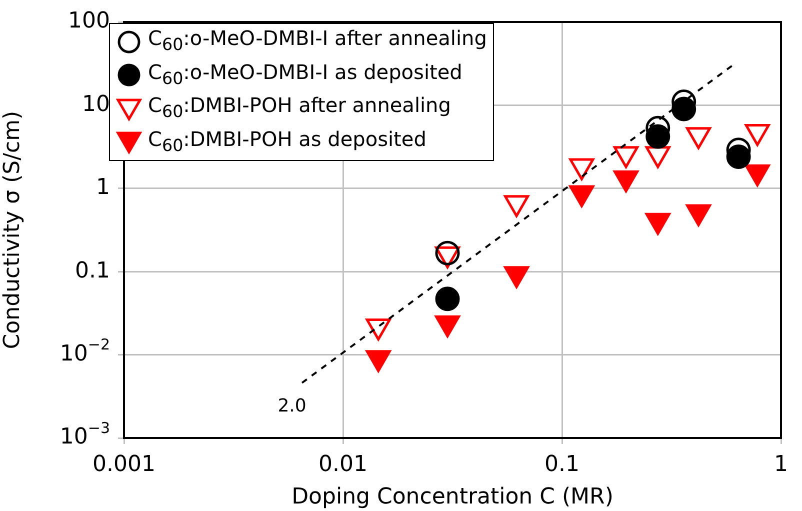 The width and height of the screenshot is (802, 511). I want to click on x-tick-label: 0.01, so click(343, 464).